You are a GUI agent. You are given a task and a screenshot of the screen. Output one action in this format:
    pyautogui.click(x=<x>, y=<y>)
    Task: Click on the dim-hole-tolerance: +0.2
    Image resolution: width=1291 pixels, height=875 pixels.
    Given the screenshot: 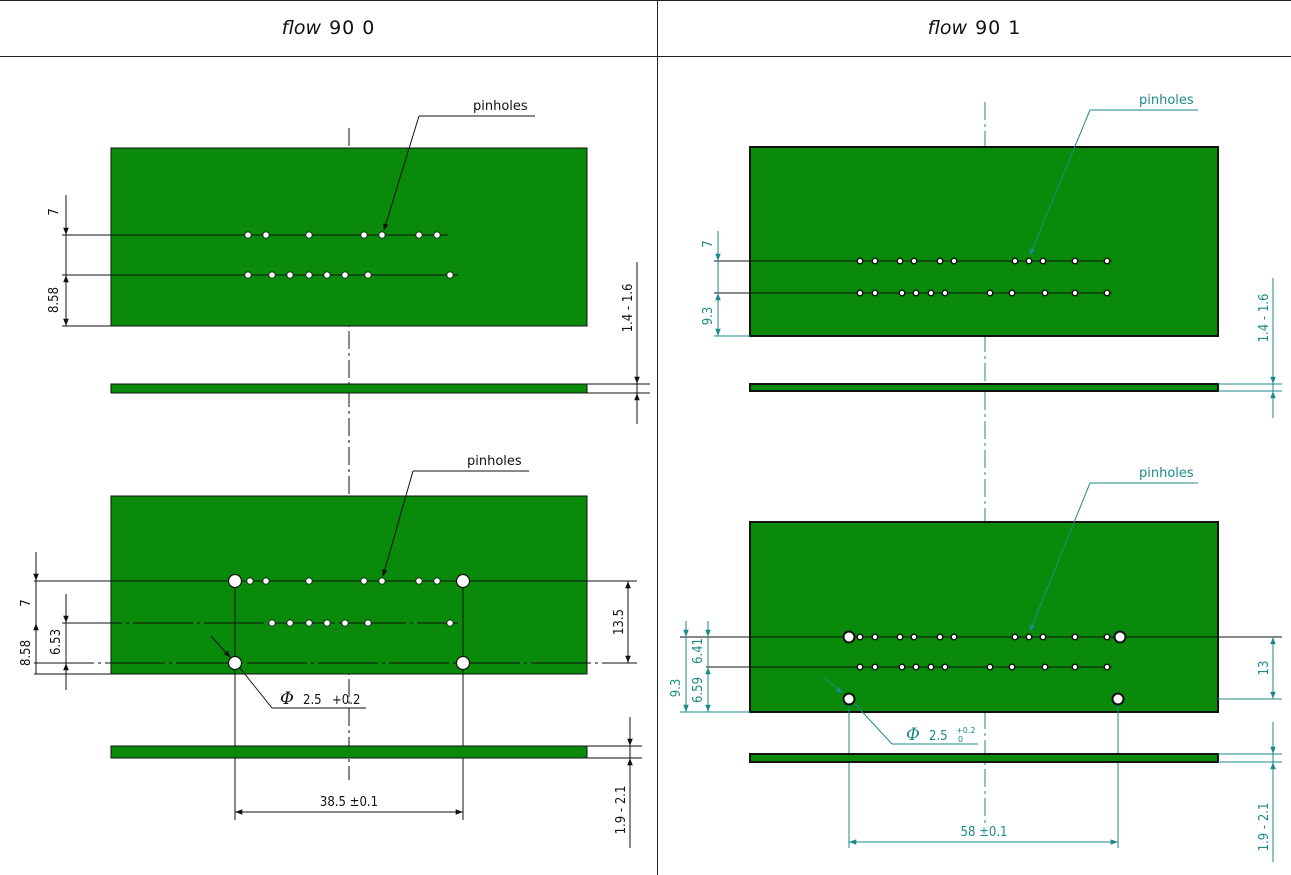 What is the action you would take?
    pyautogui.click(x=346, y=700)
    